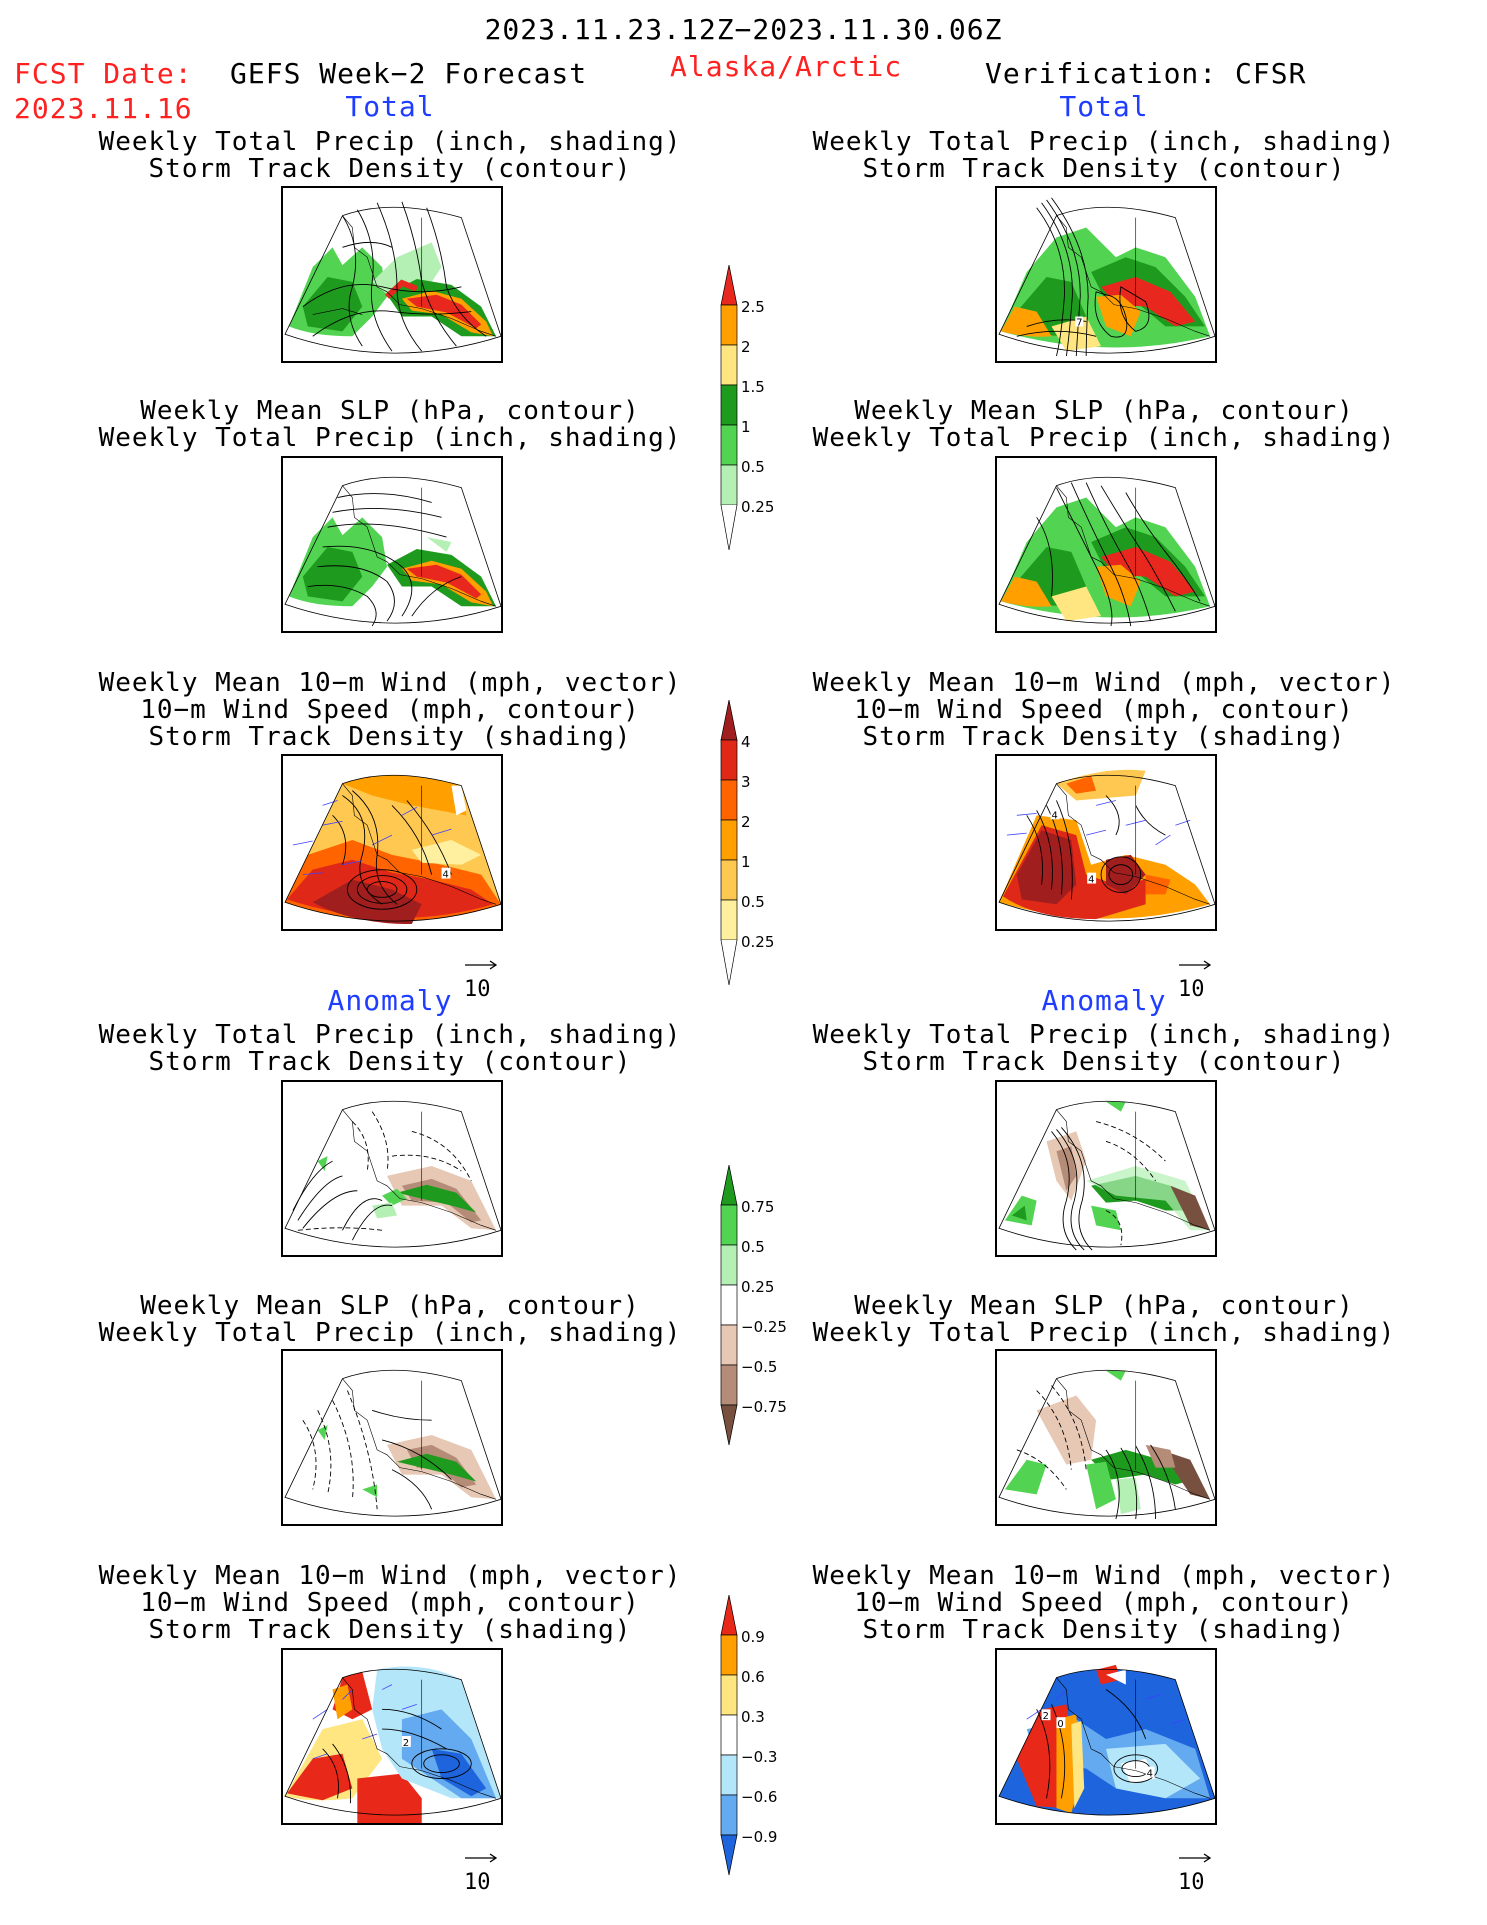 This screenshot has height=1925, width=1487. What do you see at coordinates (1106, 1736) in the screenshot?
I see `map-cfsr-wind-track-anom: 2 0 4` at bounding box center [1106, 1736].